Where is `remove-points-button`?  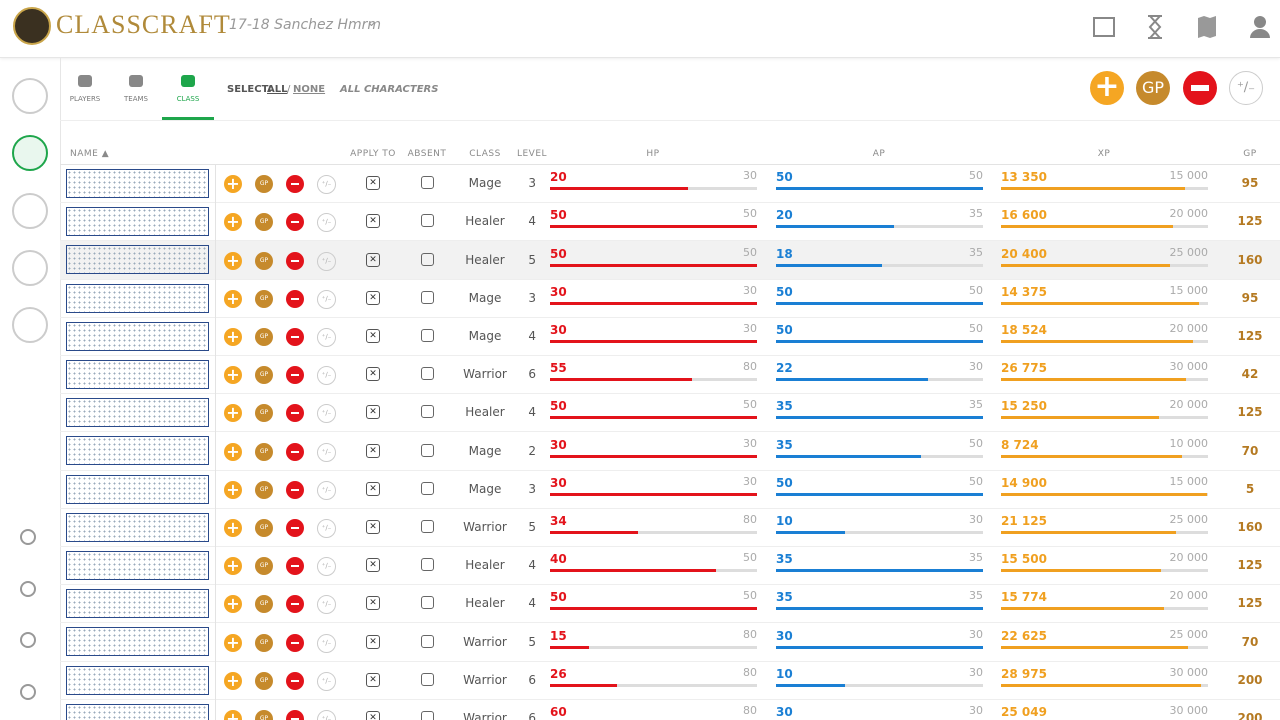
remove-points-button is located at coordinates (1200, 88).